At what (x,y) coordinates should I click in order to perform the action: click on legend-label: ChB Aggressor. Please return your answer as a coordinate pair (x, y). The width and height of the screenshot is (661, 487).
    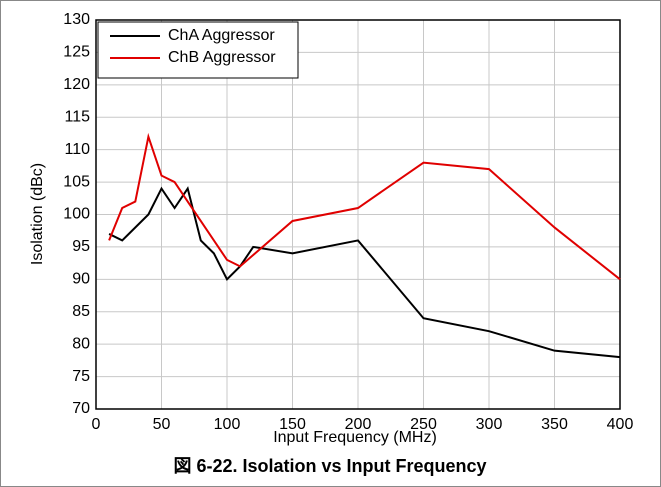
    Looking at the image, I should click on (222, 57).